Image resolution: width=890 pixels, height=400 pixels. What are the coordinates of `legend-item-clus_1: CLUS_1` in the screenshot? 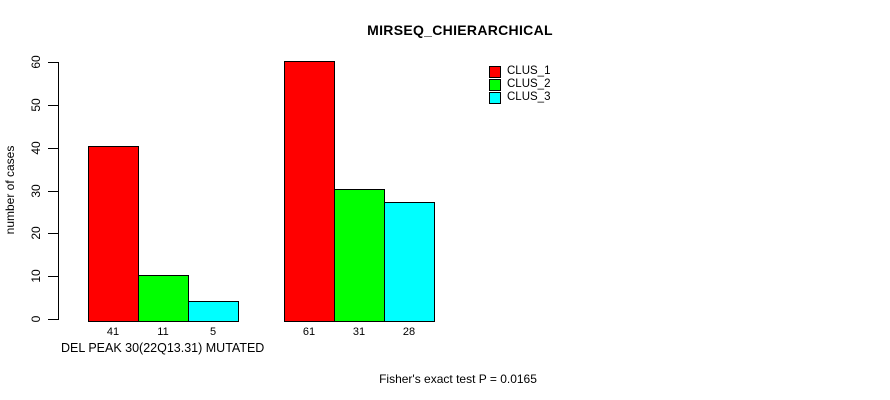 It's located at (519, 71).